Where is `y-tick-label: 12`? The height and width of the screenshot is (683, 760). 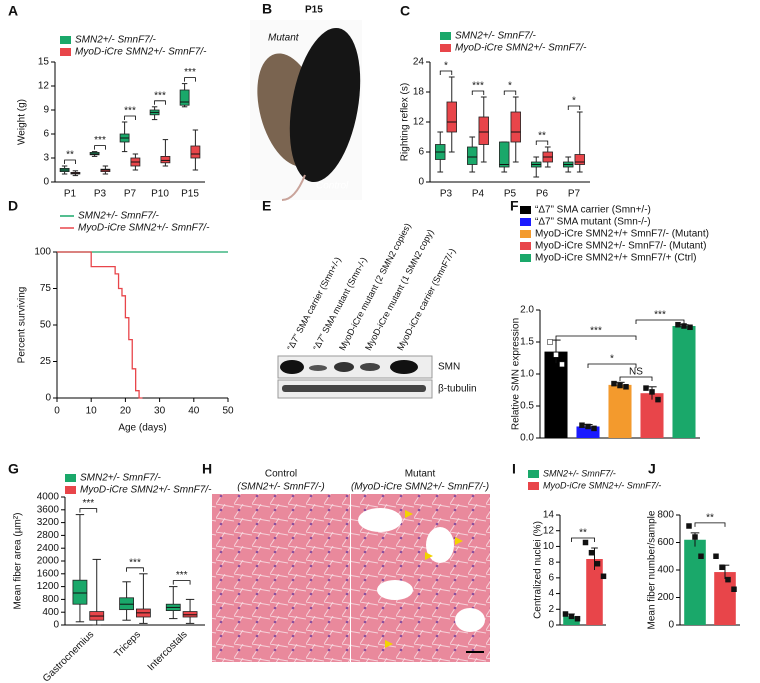
y-tick-label: 12 is located at coordinates (419, 122).